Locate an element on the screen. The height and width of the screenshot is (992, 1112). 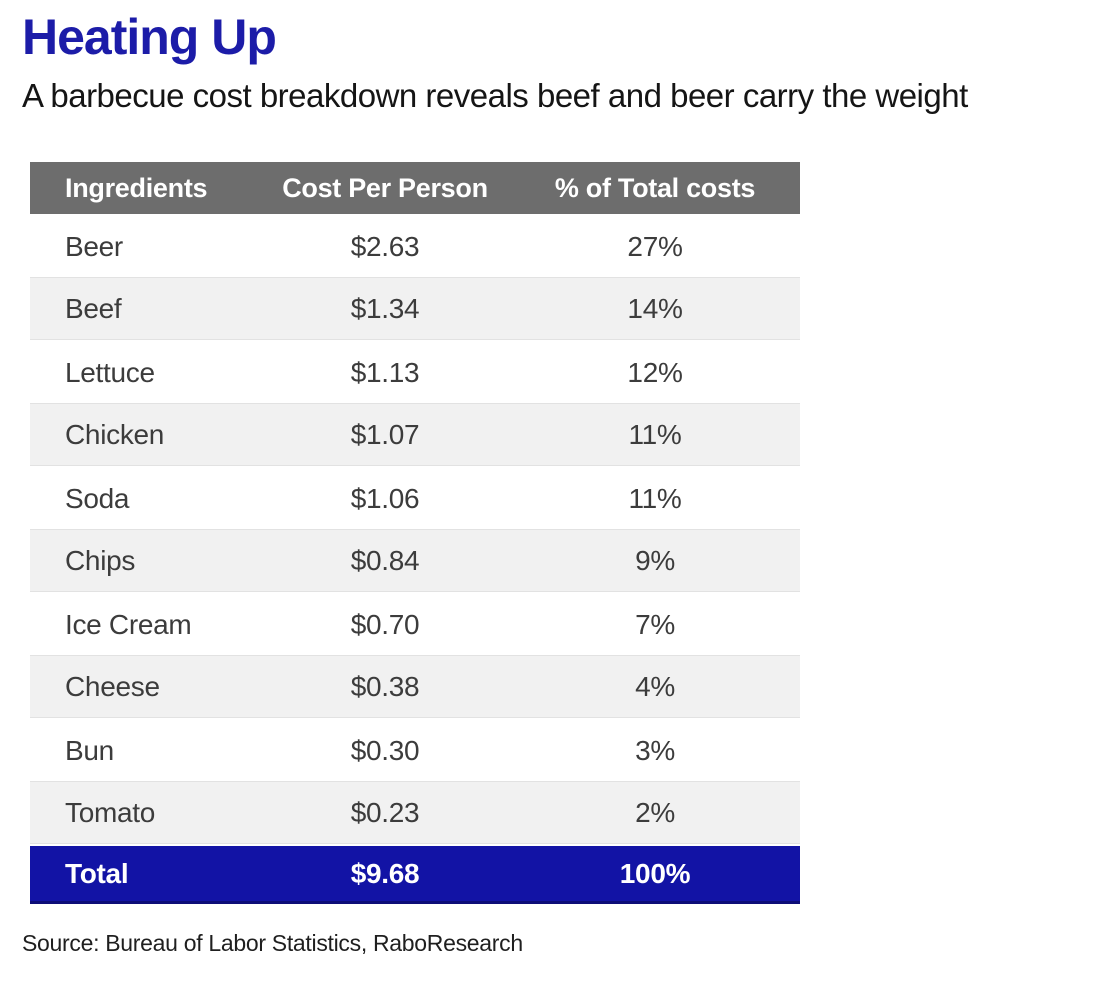
pct-cell: 14% is located at coordinates (655, 308).